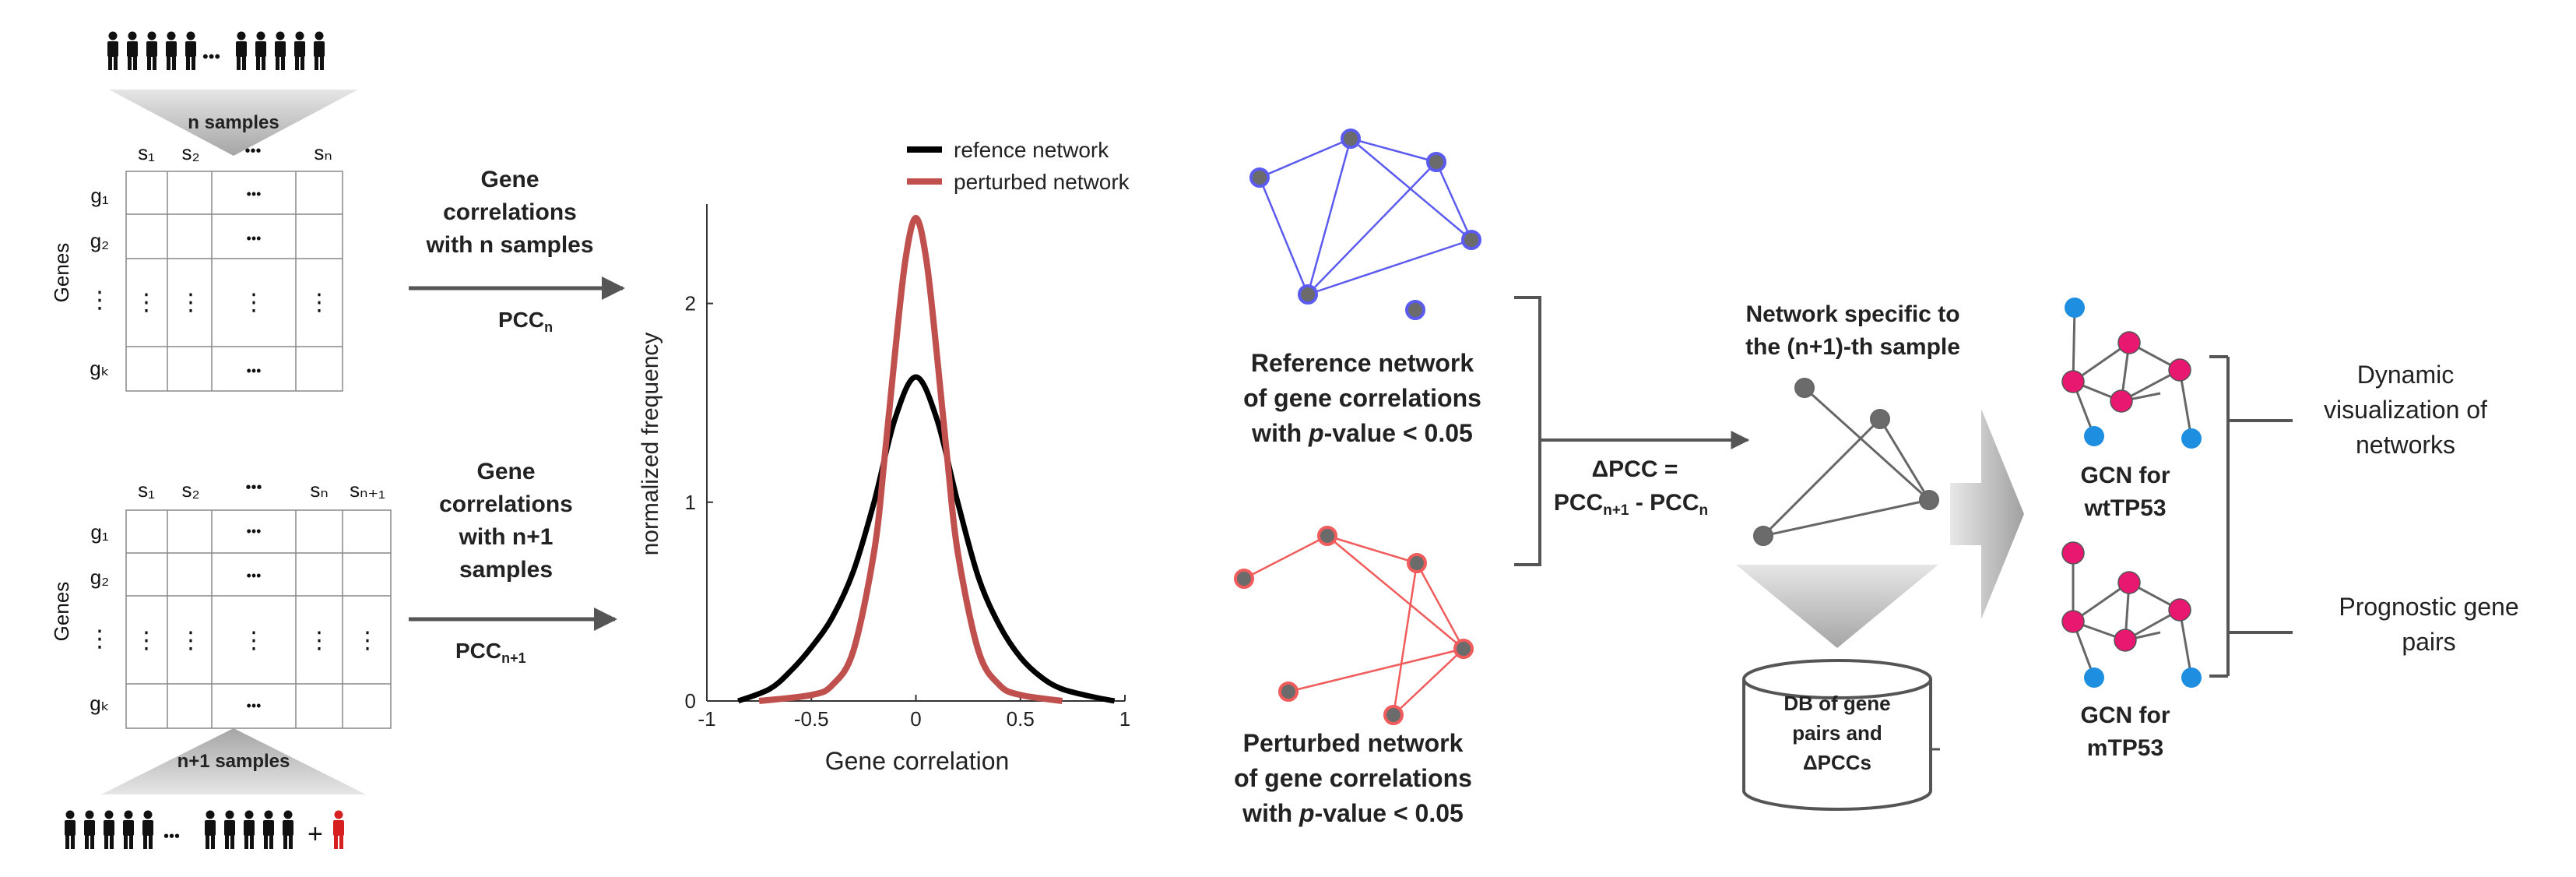 This screenshot has height=877, width=2576. Describe the element at coordinates (319, 490) in the screenshot. I see `bottom-col-header: sₙ` at that location.